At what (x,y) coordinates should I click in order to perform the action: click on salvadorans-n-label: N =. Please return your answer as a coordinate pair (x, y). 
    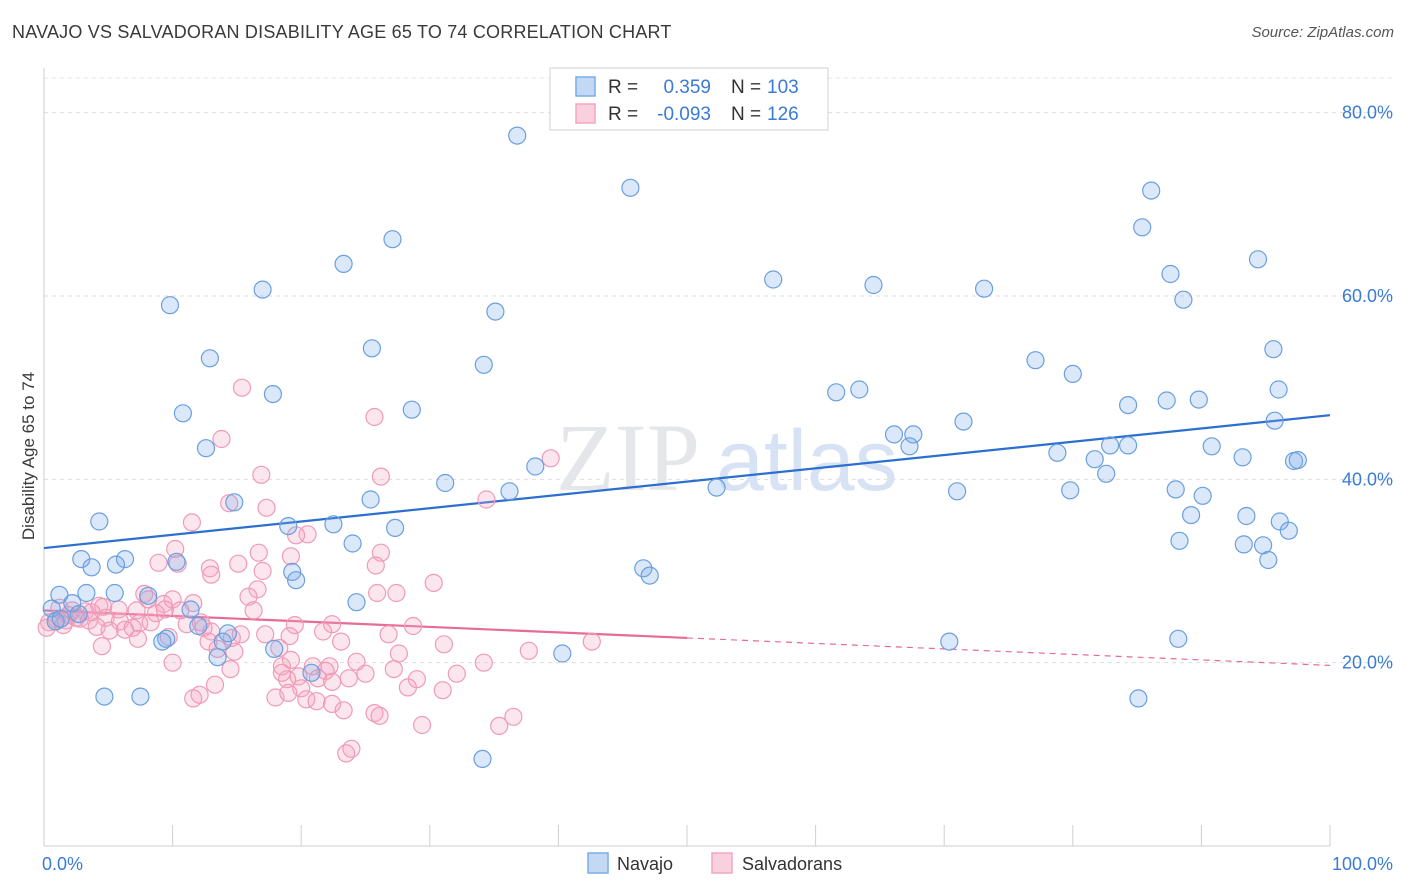
    Looking at the image, I should click on (746, 114).